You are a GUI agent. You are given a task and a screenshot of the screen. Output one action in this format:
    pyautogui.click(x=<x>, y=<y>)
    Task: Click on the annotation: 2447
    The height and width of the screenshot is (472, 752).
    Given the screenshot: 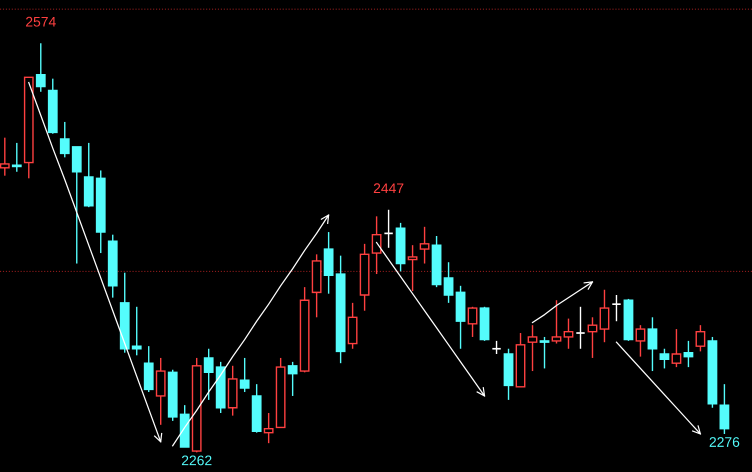 What is the action you would take?
    pyautogui.click(x=389, y=188)
    